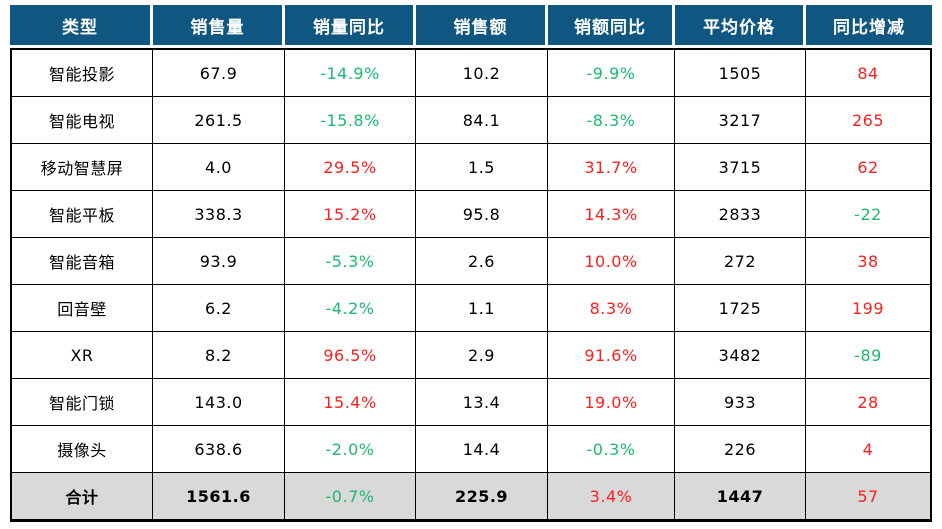 This screenshot has height=529, width=942. What do you see at coordinates (219, 308) in the screenshot?
I see `value-cell: 6.2` at bounding box center [219, 308].